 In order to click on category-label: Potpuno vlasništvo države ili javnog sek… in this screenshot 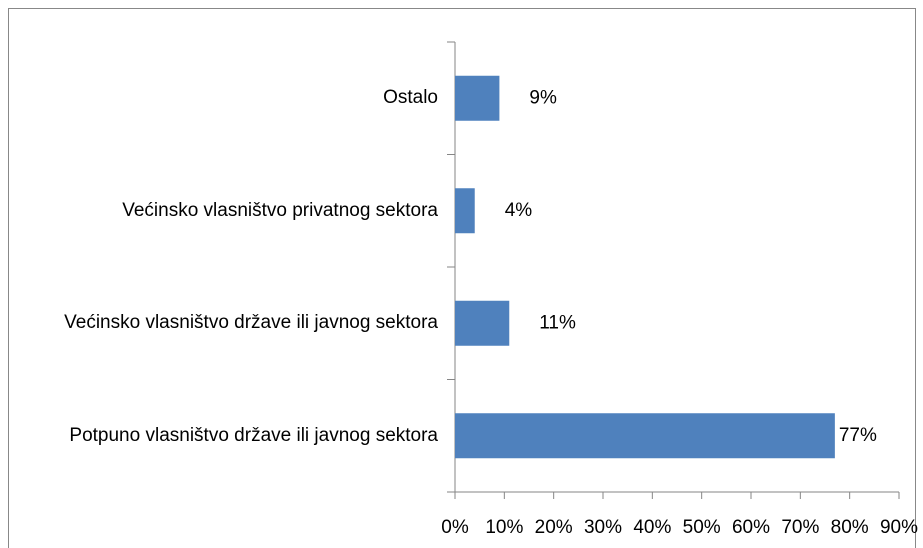, I will do `click(253, 435)`.